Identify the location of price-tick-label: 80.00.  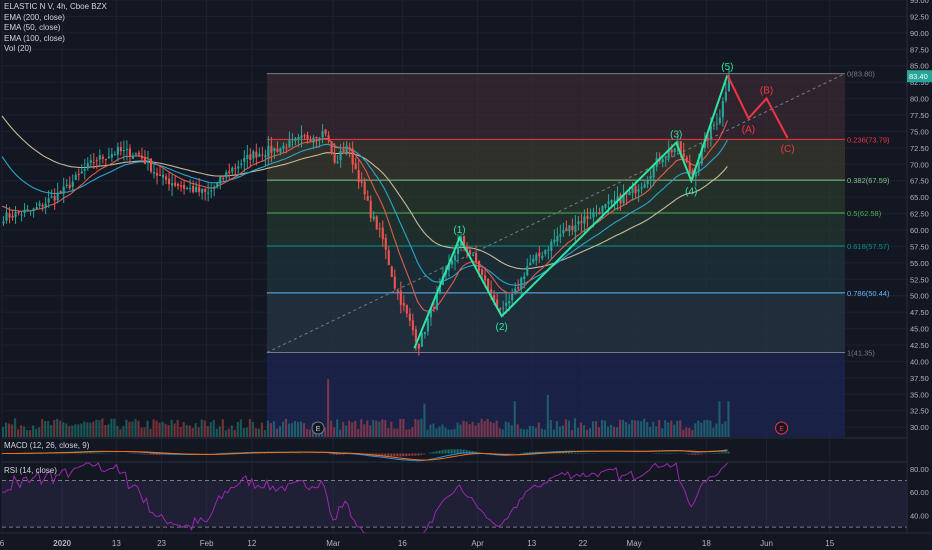
(919, 99).